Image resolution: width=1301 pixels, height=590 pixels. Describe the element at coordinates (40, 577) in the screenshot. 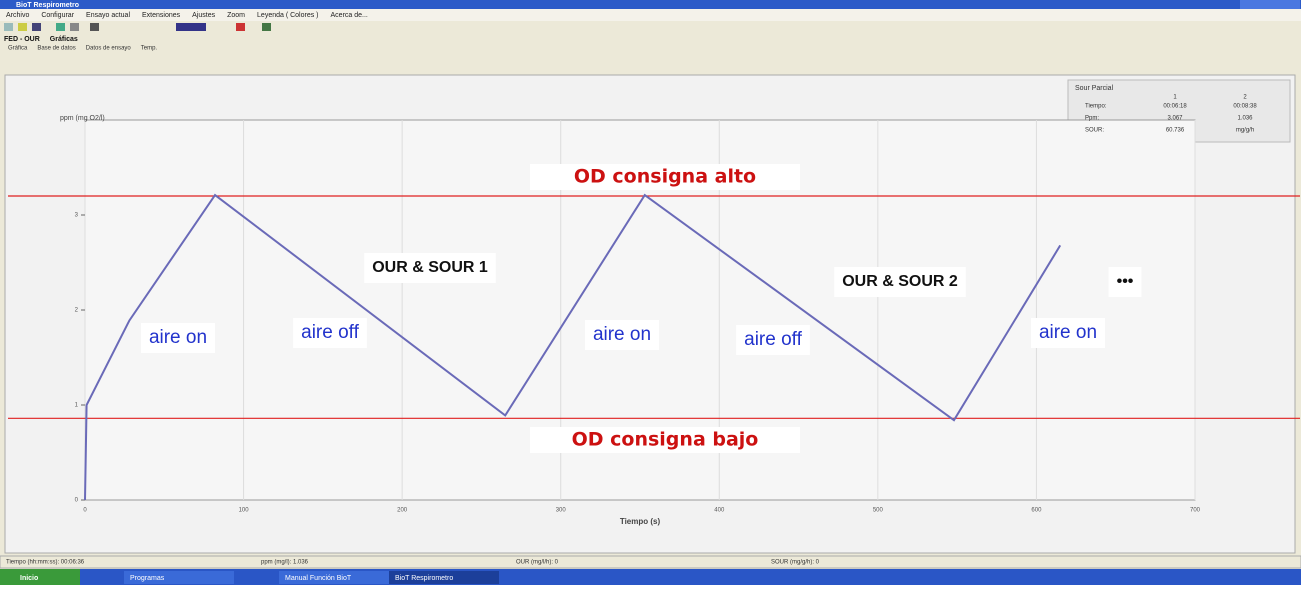

I see `start-button` at that location.